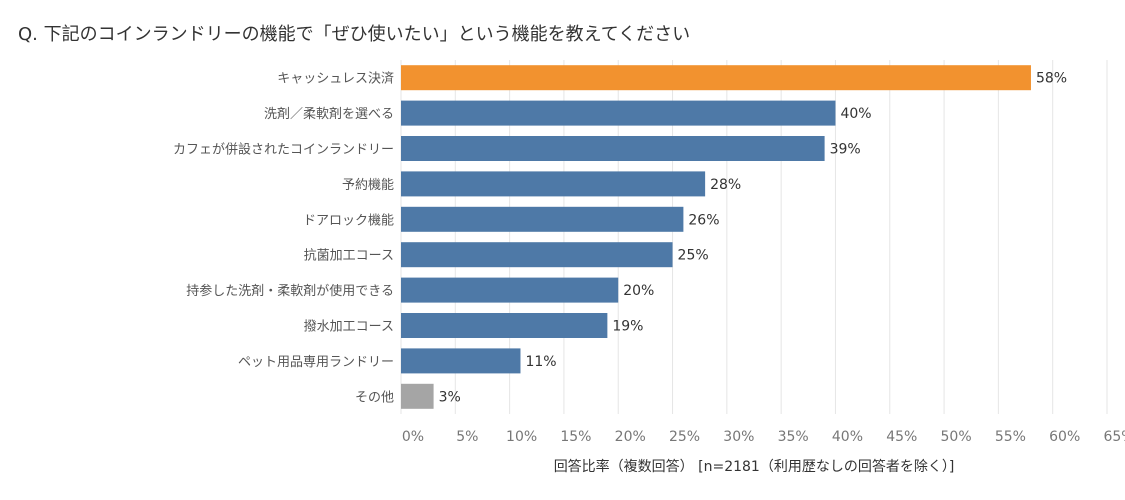  What do you see at coordinates (763, 437) in the screenshot?
I see `x-tick-labels: 0% 5% 10% 15% 20% 25% 30% 35% 40% 45% 50% 55% 60% 65%` at bounding box center [763, 437].